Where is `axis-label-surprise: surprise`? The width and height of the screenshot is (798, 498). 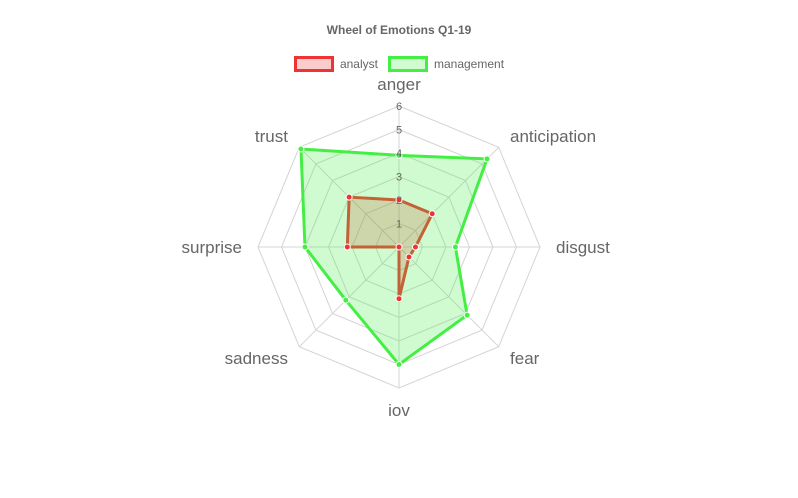 axis-label-surprise: surprise is located at coordinates (212, 247).